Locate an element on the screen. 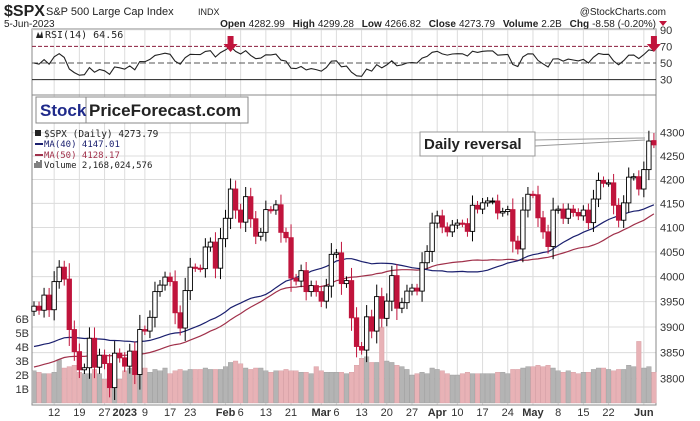  watermark-logo: Stock PriceForecast.com is located at coordinates (142, 110).